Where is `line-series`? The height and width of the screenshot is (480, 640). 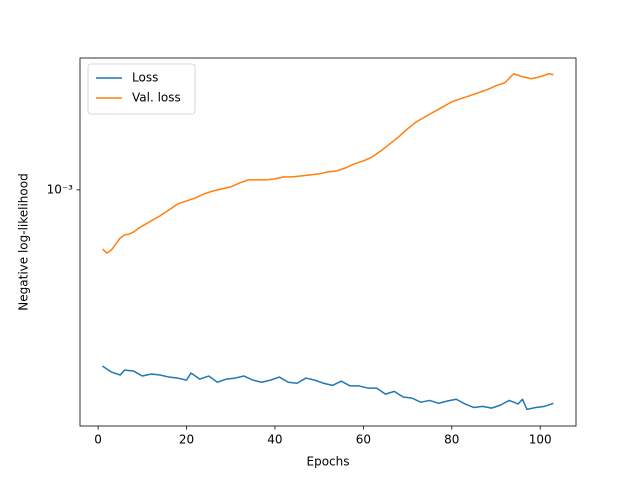 line-series is located at coordinates (328, 388).